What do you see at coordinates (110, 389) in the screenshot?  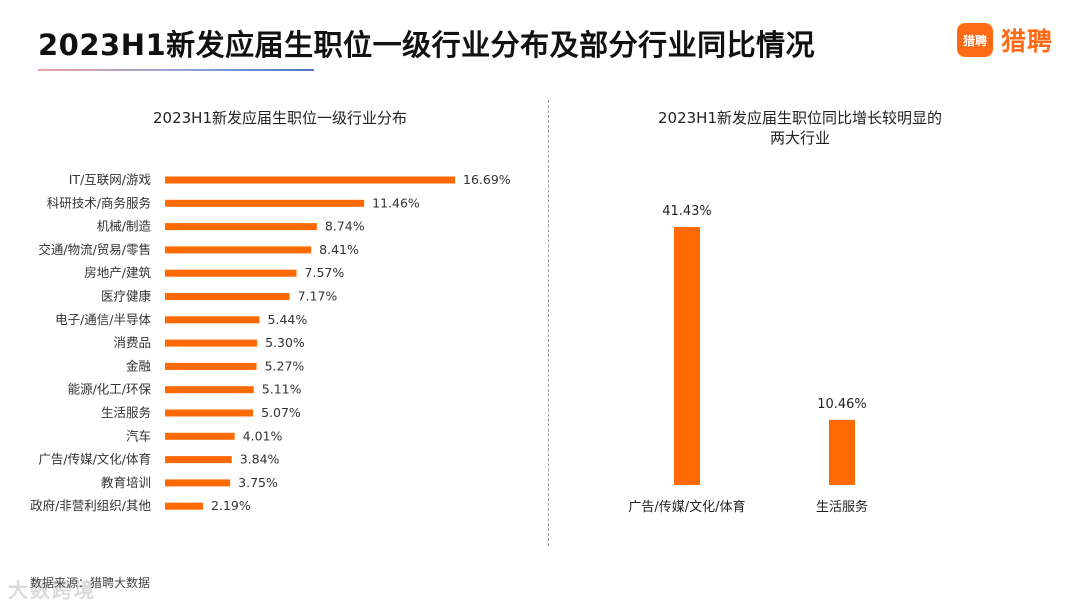 I see `bar-category-label: 能源/化工/环保` at bounding box center [110, 389].